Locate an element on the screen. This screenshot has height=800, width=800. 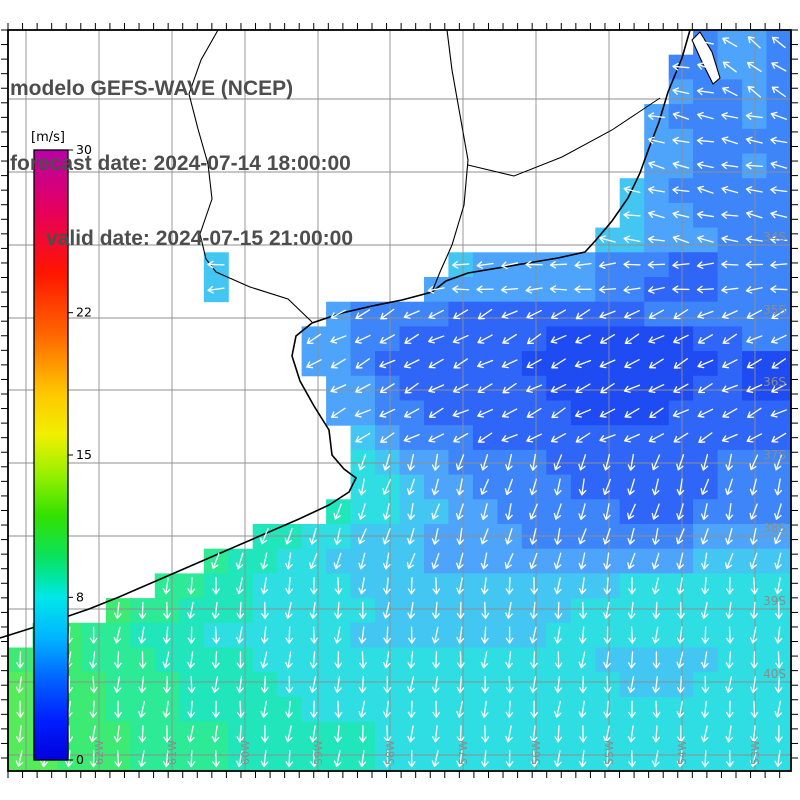
colorbar-tick-label: 30 is located at coordinates (84, 149).